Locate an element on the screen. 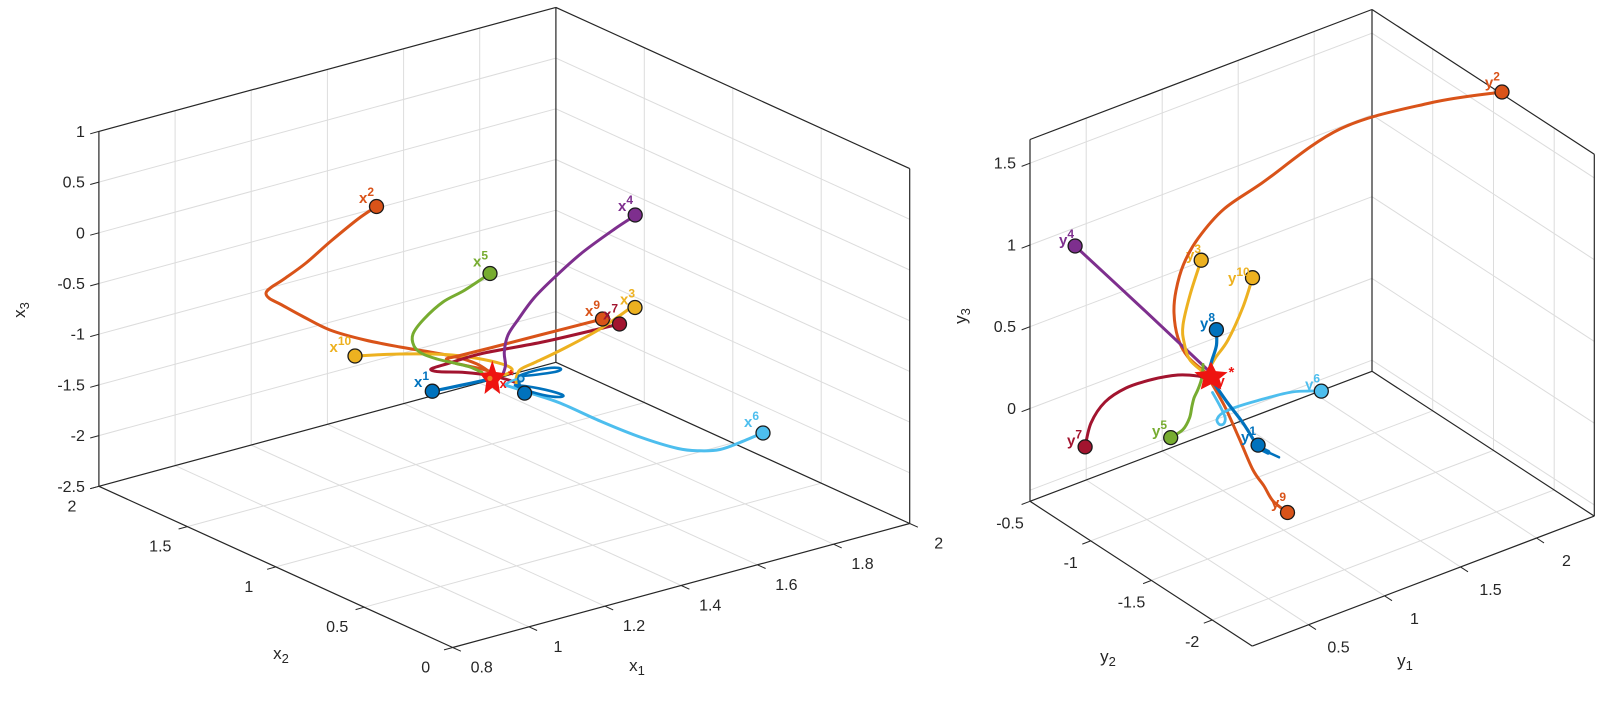 The height and width of the screenshot is (704, 1600). svg-text: x is located at coordinates (504, 383).